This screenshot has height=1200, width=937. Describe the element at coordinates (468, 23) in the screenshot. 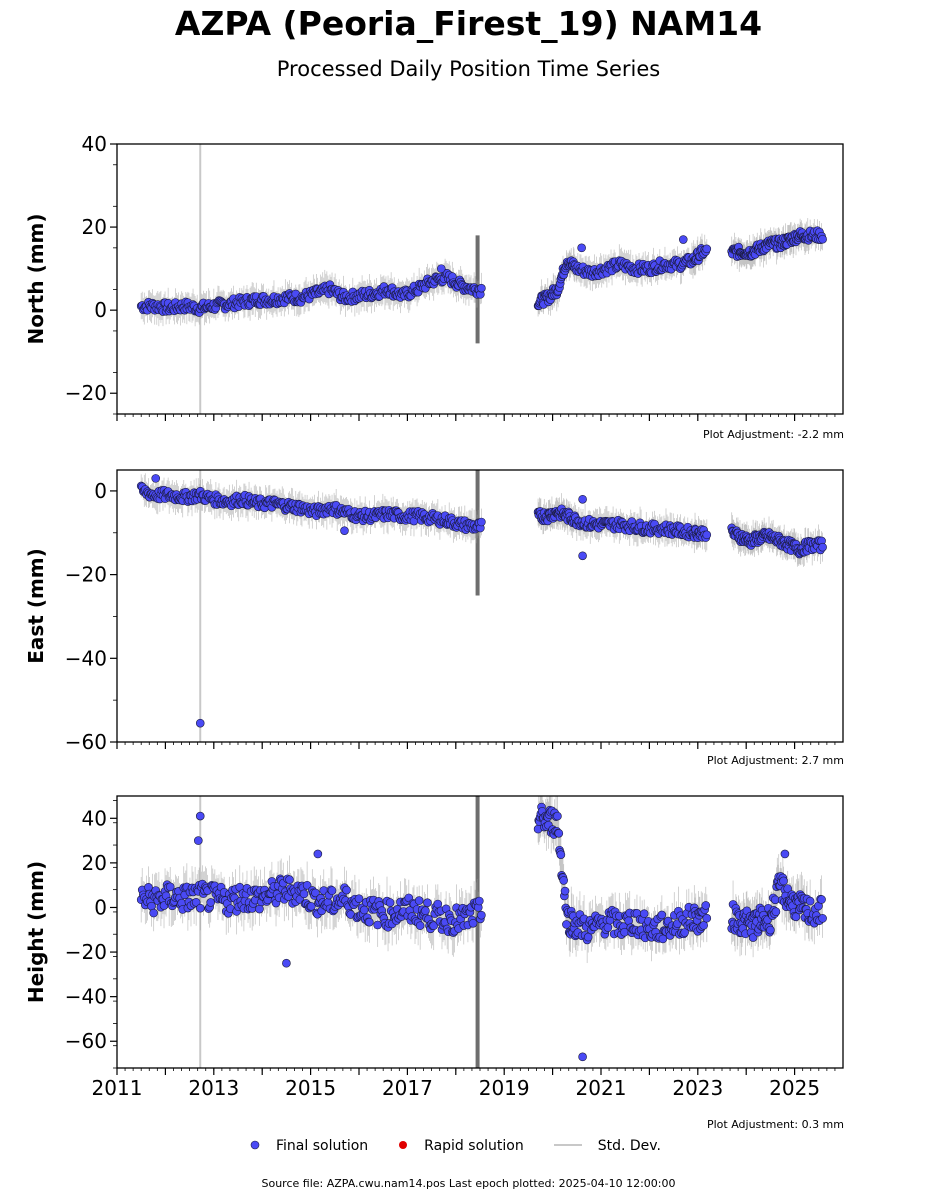

I see `chart-title: AZPA (Peoria_Firest_19) NAM14` at that location.